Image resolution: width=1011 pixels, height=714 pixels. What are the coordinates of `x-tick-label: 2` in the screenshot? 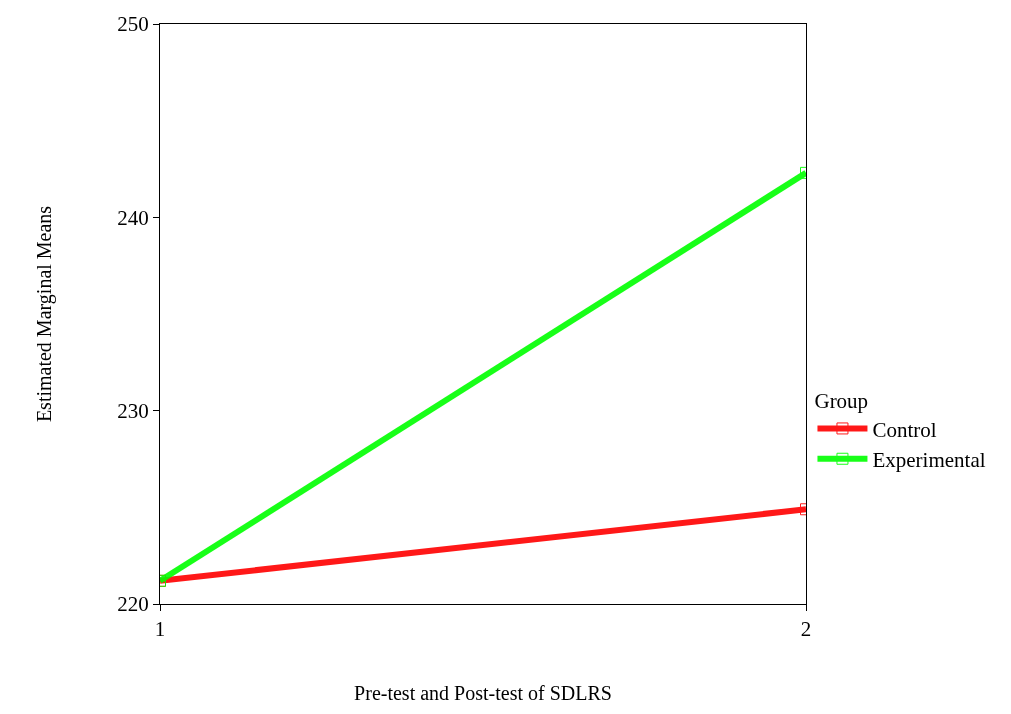 It's located at (806, 629).